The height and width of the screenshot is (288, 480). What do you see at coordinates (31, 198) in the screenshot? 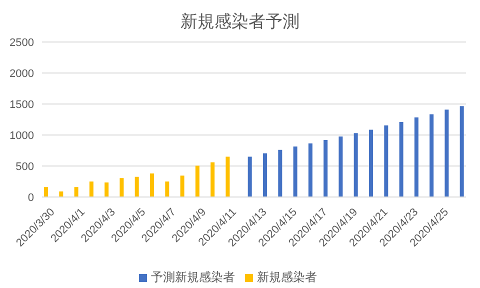
I see `y-tick-label: 0` at bounding box center [31, 198].